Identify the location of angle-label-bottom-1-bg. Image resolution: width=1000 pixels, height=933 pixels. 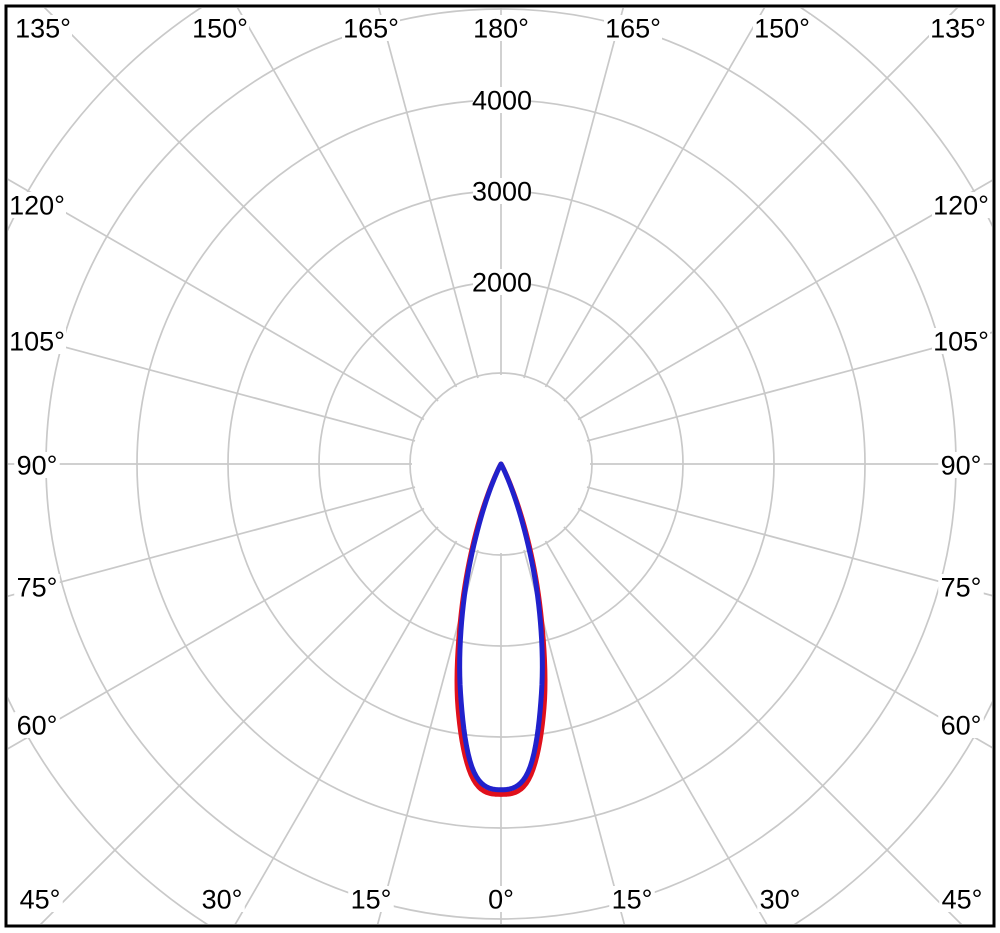
(222, 899).